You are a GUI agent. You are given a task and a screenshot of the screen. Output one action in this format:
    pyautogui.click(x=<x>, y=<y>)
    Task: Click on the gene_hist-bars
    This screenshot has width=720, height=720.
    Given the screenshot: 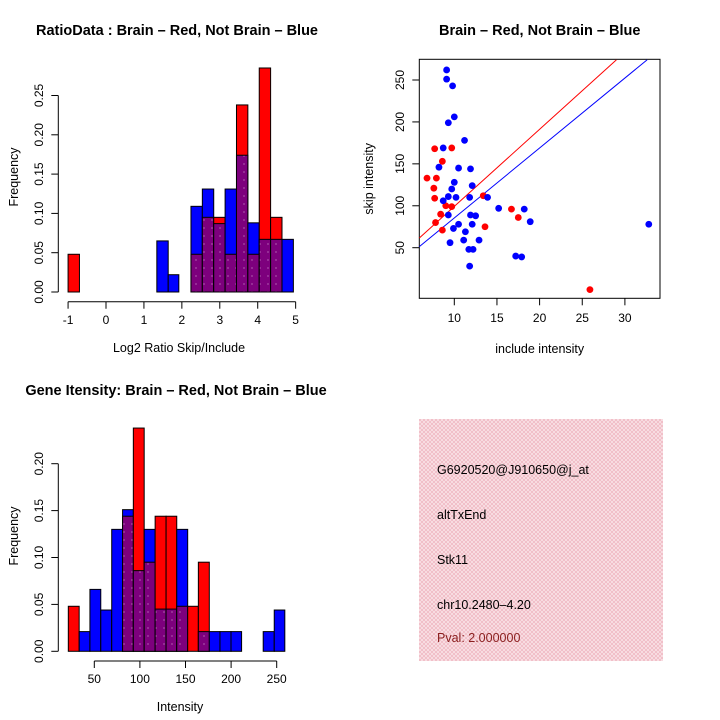 What is the action you would take?
    pyautogui.click(x=176, y=539)
    